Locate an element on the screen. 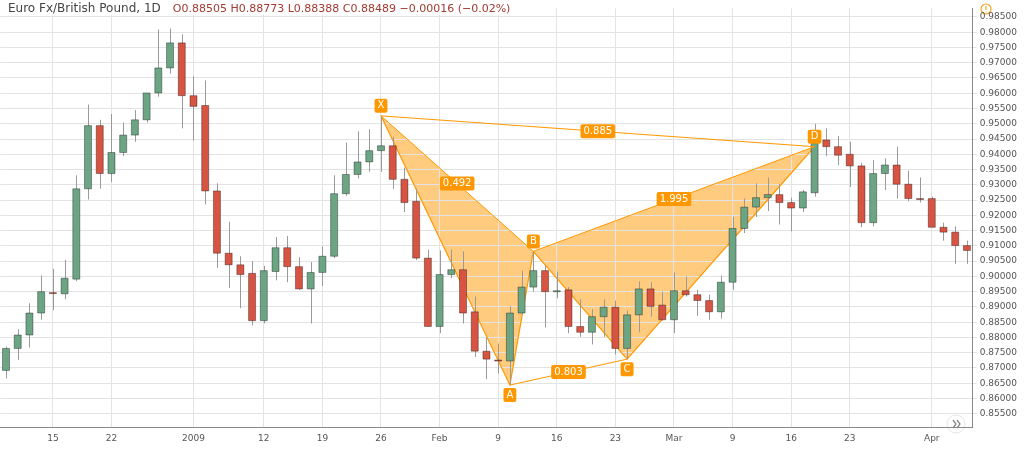 This screenshot has width=1024, height=450. x-tick-label: Feb is located at coordinates (439, 437).